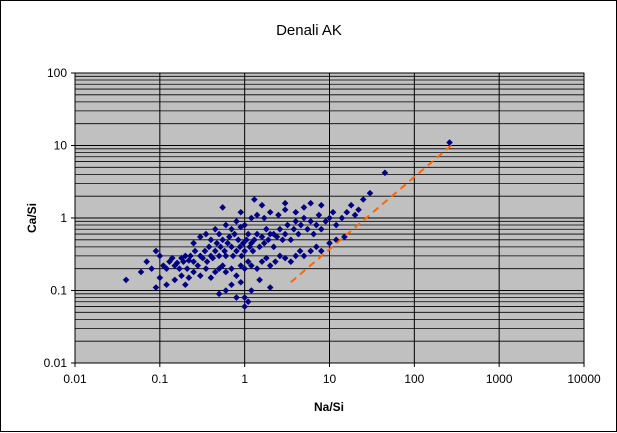  What do you see at coordinates (58, 291) in the screenshot?
I see `y-tick-label: 0.1` at bounding box center [58, 291].